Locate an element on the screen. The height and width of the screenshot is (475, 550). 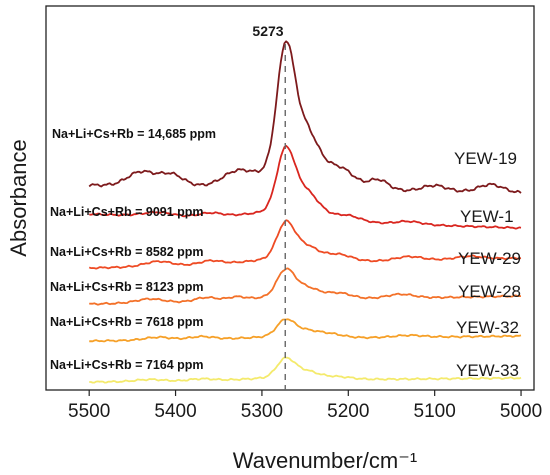
concentration-label: Na+Li+Cs+Rb = 7618 ppm is located at coordinates (127, 322).